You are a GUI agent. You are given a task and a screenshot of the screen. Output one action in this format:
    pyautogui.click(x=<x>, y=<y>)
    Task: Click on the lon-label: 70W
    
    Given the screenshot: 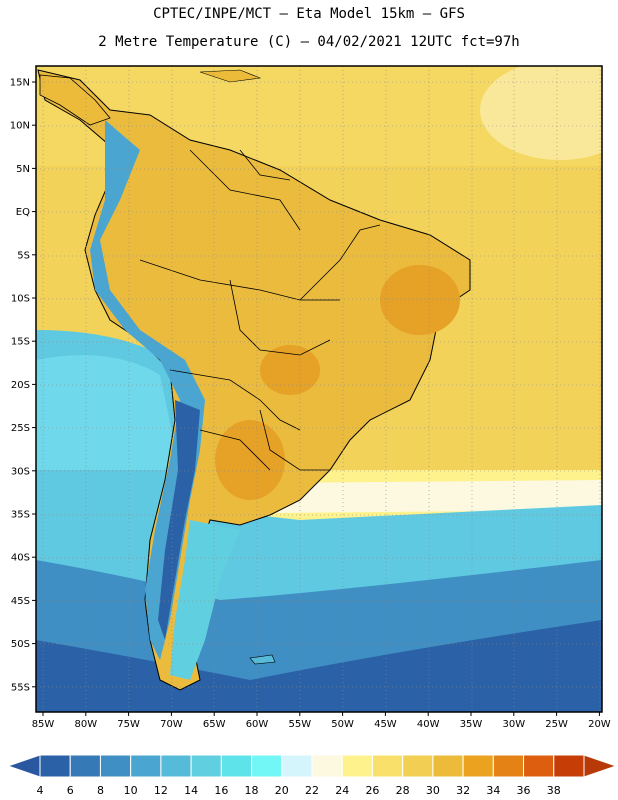 What is the action you would take?
    pyautogui.click(x=171, y=724)
    